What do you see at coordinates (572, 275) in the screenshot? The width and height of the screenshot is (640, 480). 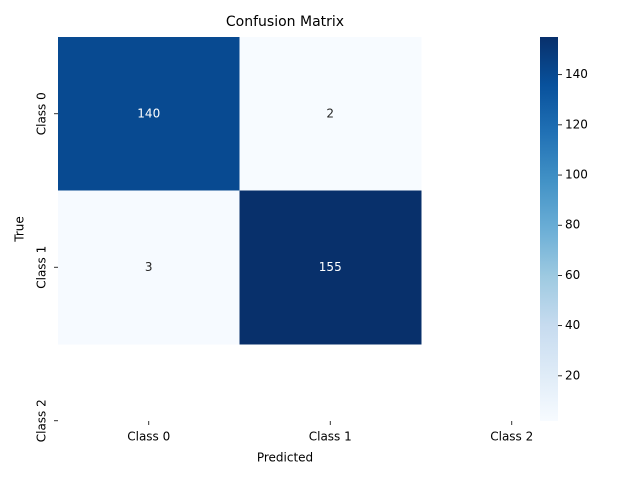 I see `colorbar-tick-label: 60` at bounding box center [572, 275].